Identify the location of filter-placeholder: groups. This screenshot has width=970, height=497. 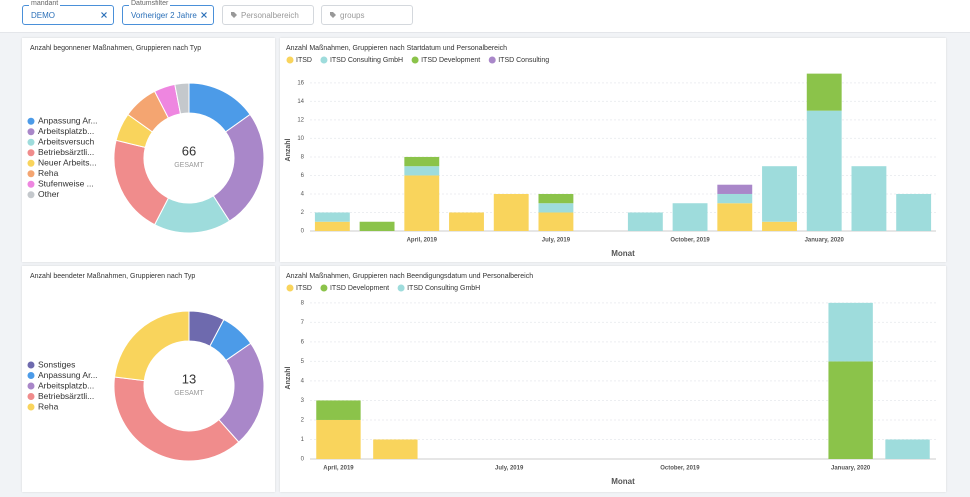
(352, 15).